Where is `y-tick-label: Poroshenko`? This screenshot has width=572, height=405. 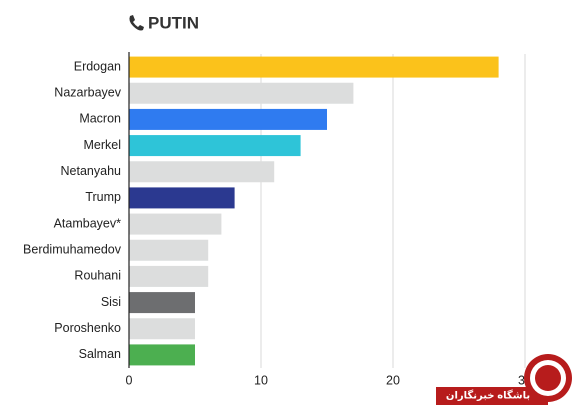
y-tick-label: Poroshenko is located at coordinates (87, 328).